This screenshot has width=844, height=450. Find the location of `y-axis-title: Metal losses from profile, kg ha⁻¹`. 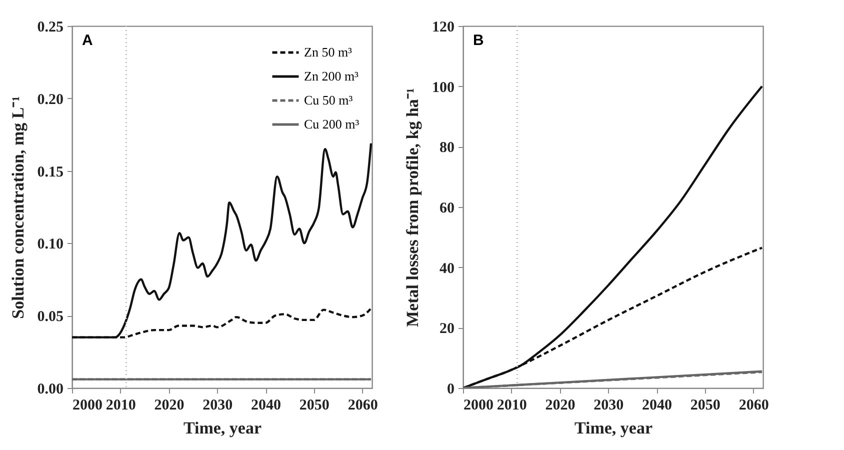

y-axis-title: Metal losses from profile, kg ha⁻¹ is located at coordinates (412, 208).